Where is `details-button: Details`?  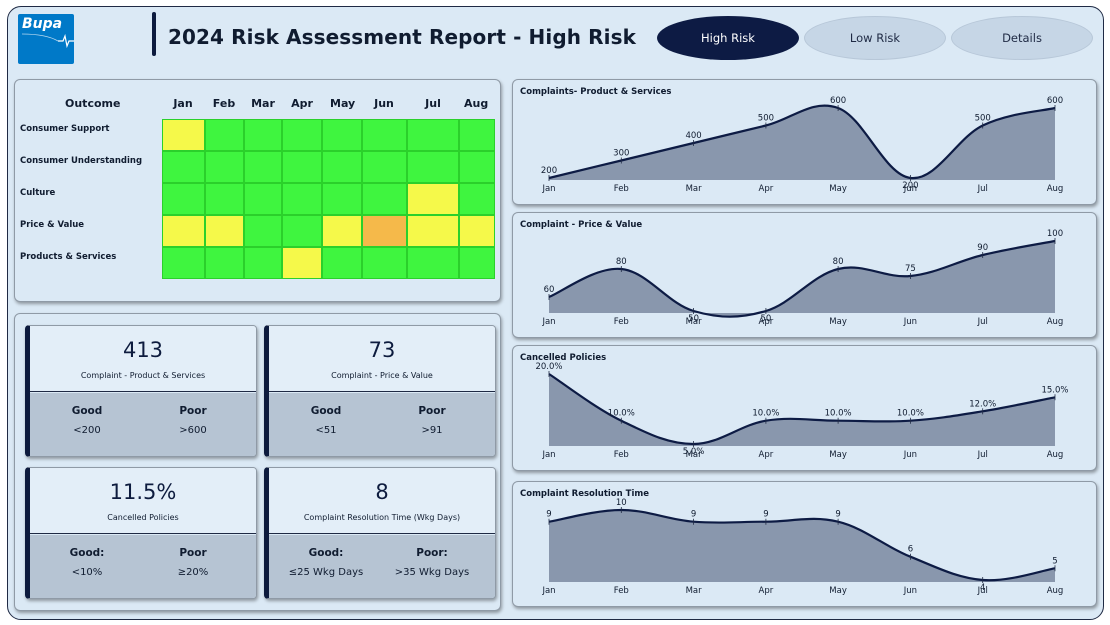
details-button: Details is located at coordinates (1022, 38).